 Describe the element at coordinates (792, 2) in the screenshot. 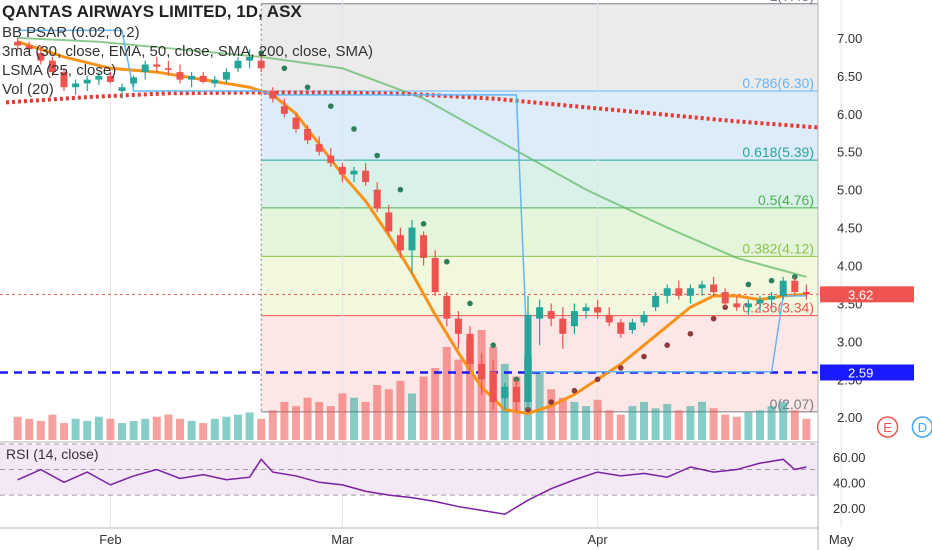

I see `fib-level-label: 1(7.45)` at that location.